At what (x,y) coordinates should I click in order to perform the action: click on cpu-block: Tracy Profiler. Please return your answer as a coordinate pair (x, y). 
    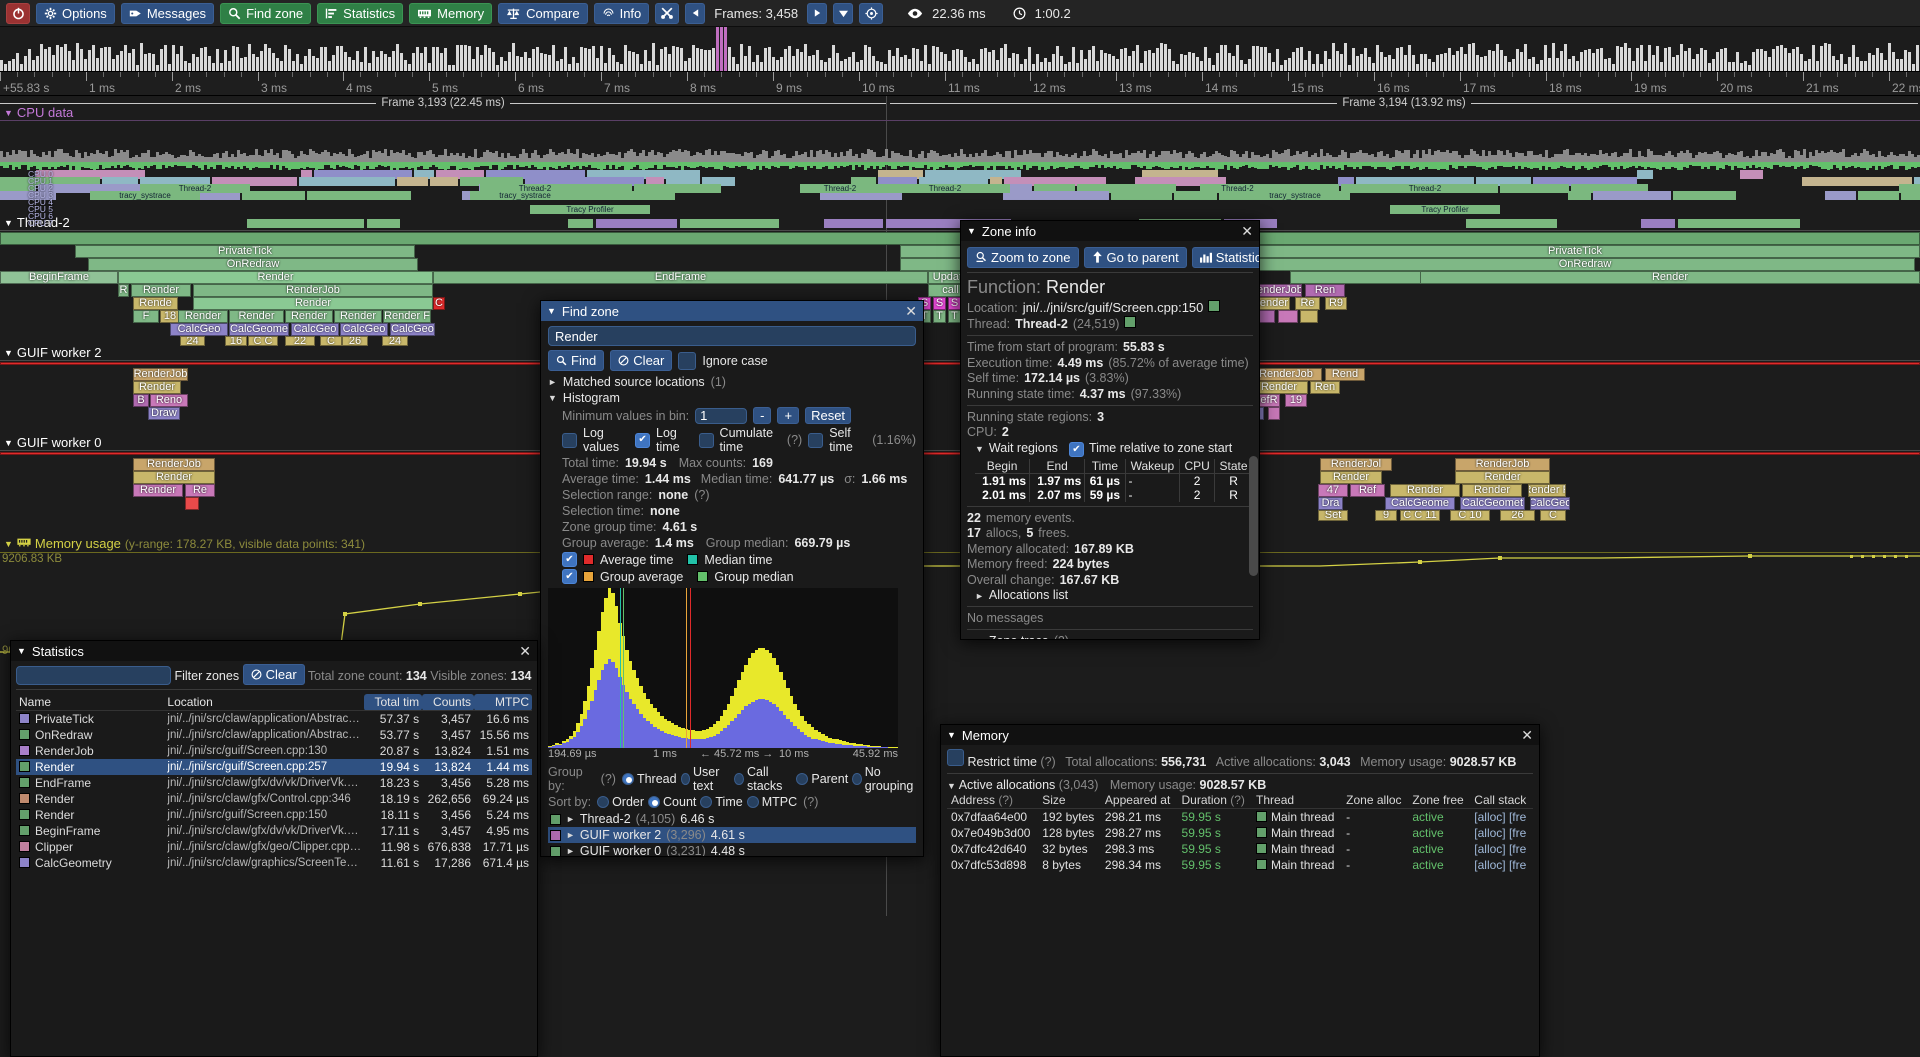
    Looking at the image, I should click on (590, 209).